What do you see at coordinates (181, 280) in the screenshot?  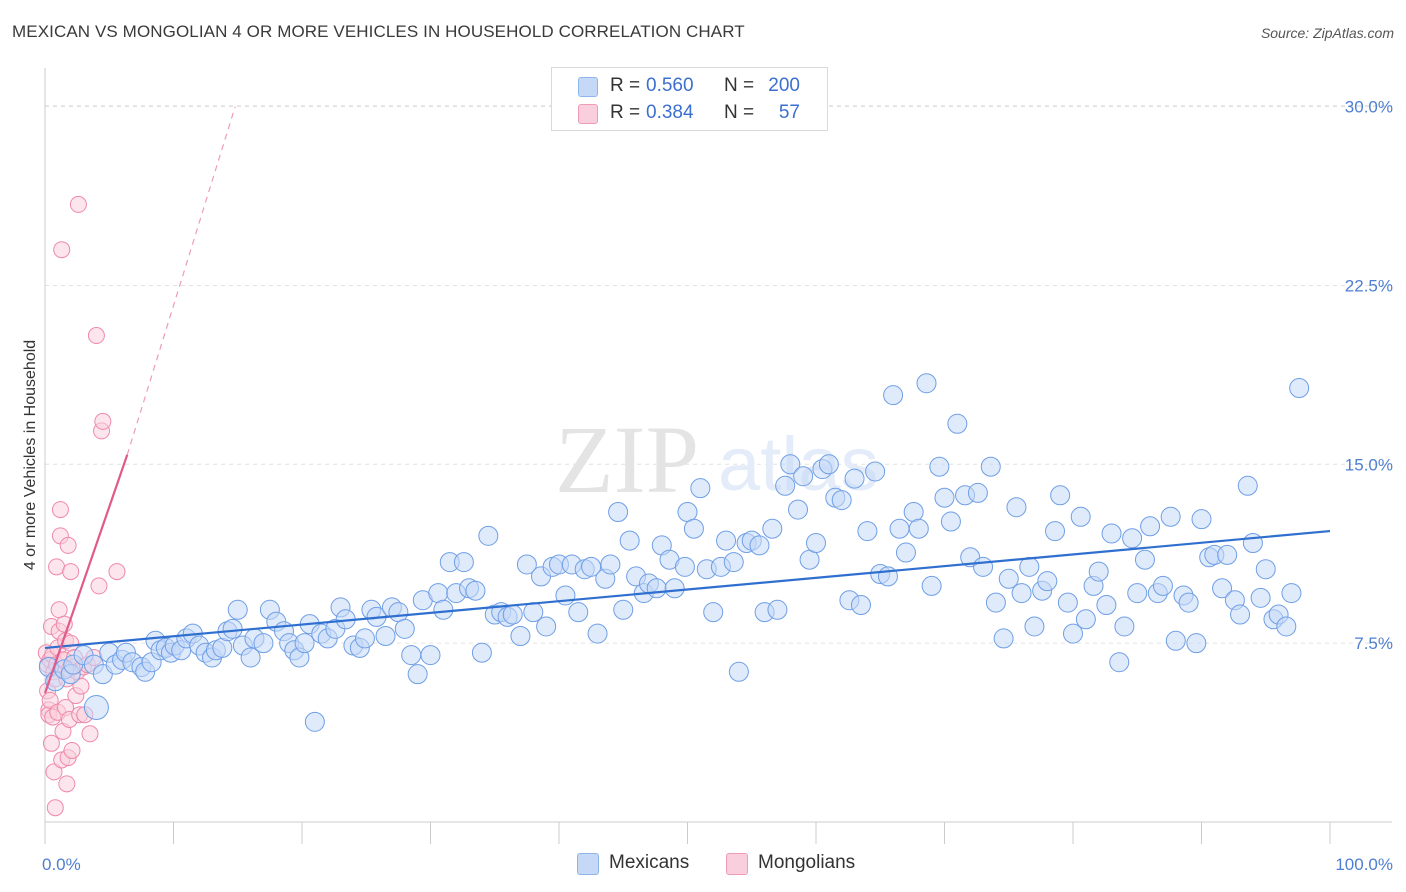 I see `mongolians-trend-extension` at bounding box center [181, 280].